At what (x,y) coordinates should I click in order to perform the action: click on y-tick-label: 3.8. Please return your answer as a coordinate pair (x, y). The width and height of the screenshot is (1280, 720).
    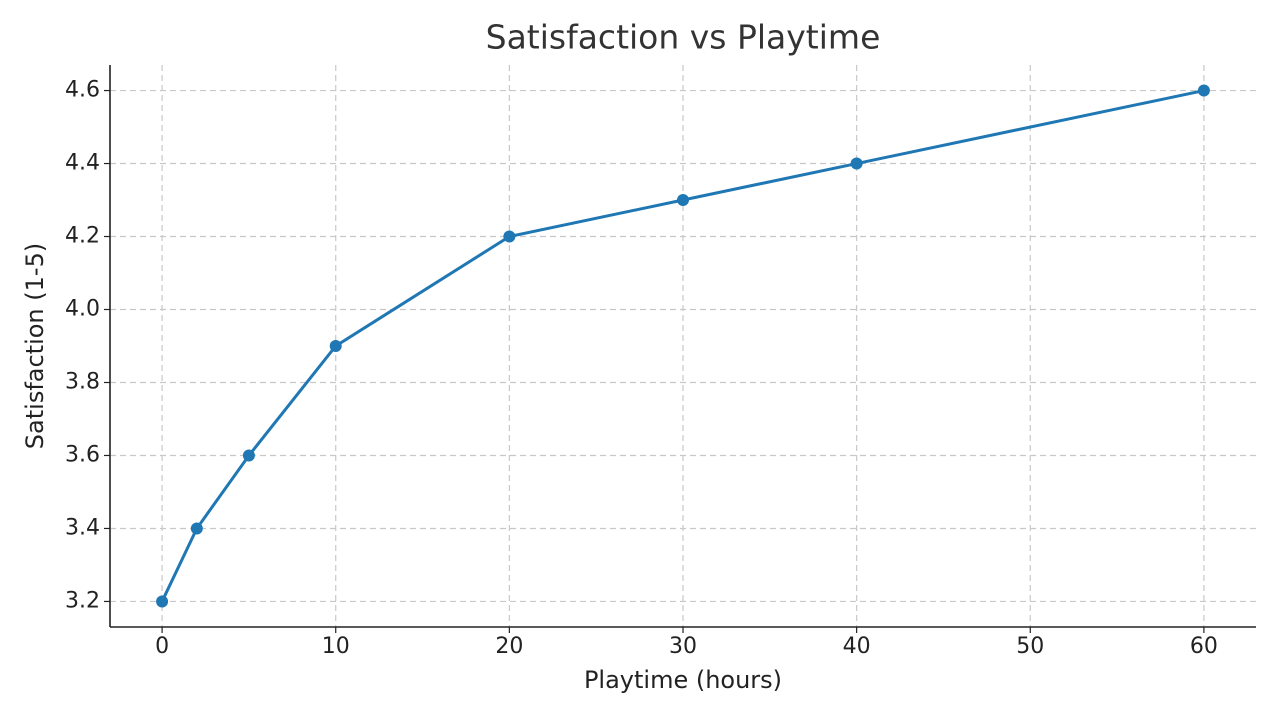
    Looking at the image, I should click on (82, 381).